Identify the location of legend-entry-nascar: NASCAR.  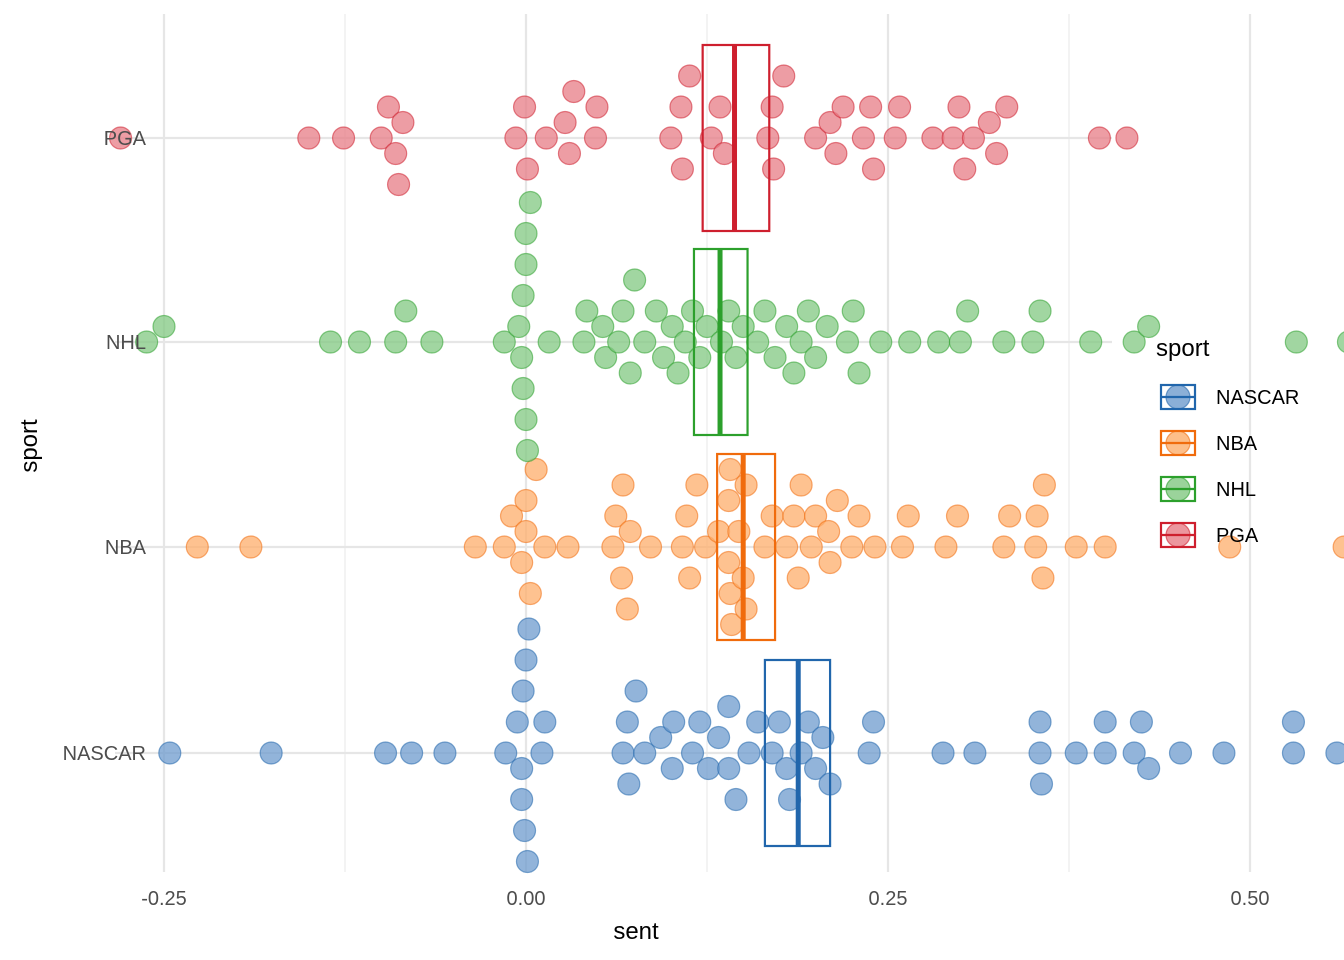
(1229, 397).